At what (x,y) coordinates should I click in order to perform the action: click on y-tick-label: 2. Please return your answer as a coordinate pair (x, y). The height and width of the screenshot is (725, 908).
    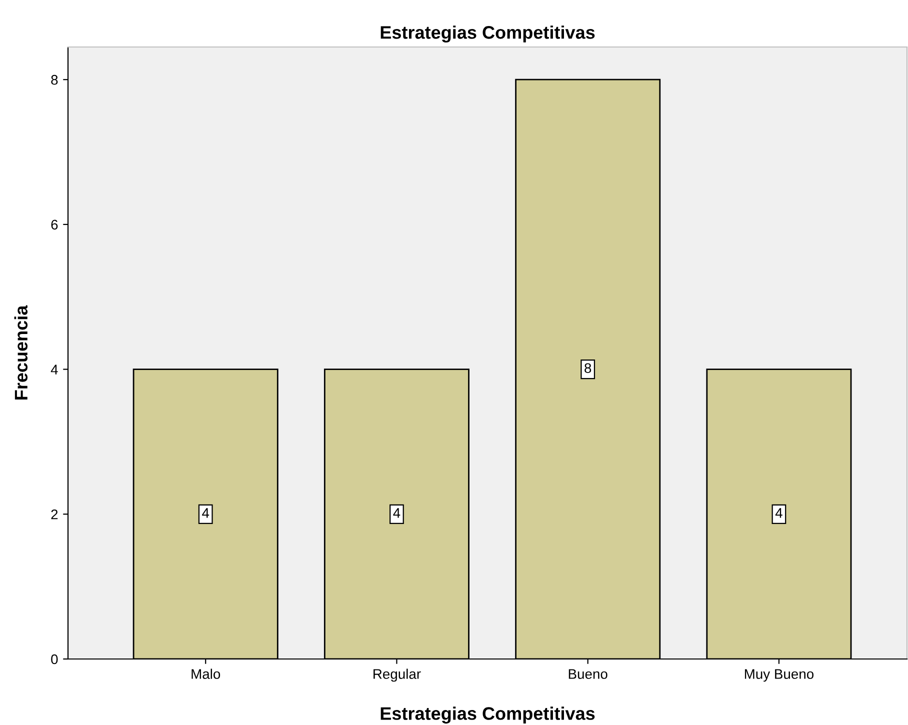
    Looking at the image, I should click on (54, 514).